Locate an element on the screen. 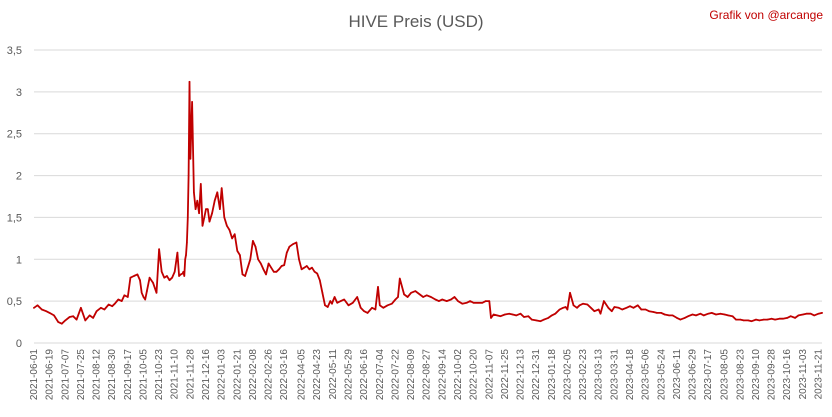 The width and height of the screenshot is (832, 417). x-tick-label: 2023-05-24 is located at coordinates (661, 375).